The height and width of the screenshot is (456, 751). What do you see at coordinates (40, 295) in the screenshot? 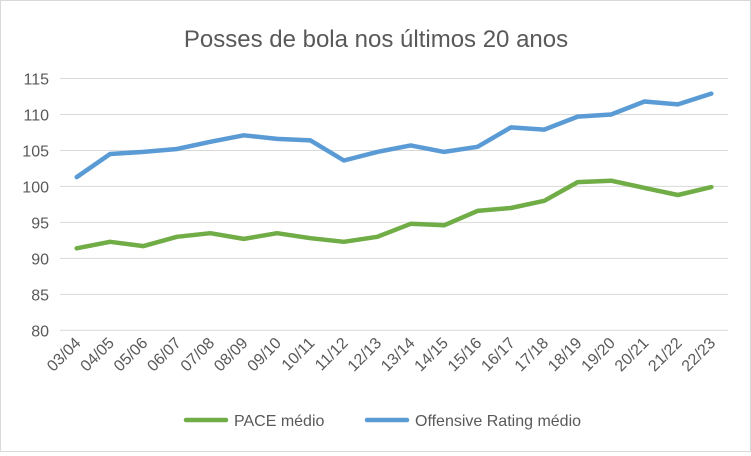
I see `y-tick-label: 85` at bounding box center [40, 295].